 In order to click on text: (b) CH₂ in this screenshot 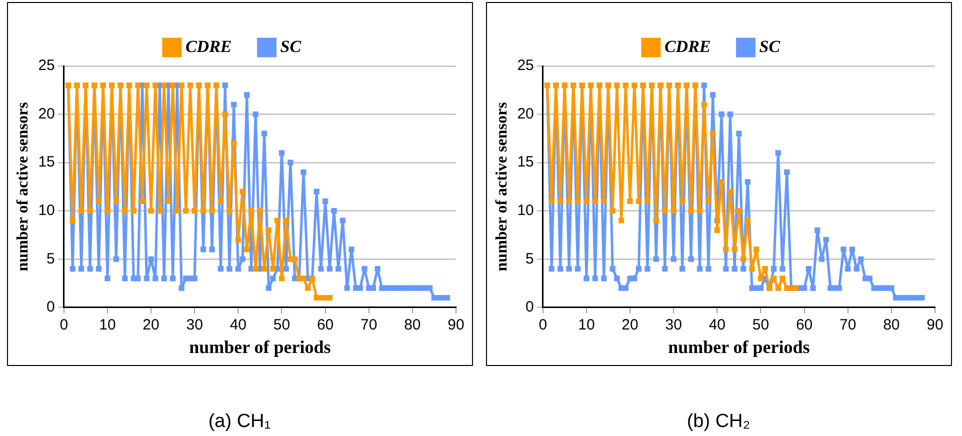, I will do `click(718, 422)`.